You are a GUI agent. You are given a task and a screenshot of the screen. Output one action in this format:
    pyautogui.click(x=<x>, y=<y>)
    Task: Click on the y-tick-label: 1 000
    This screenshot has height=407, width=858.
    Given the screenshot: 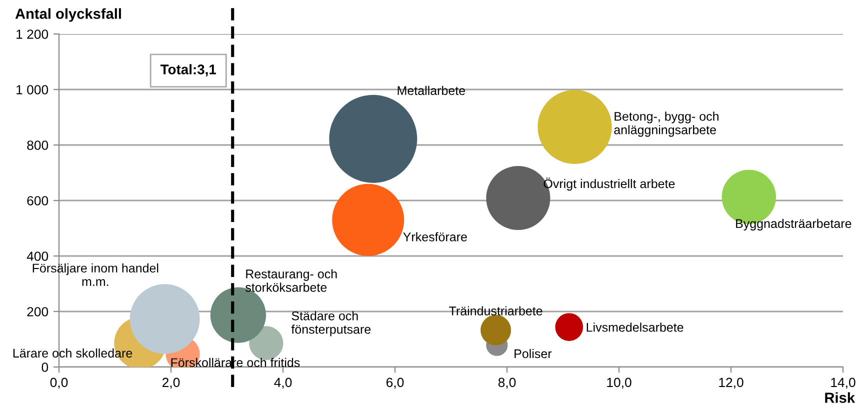 What is the action you would take?
    pyautogui.click(x=32, y=89)
    